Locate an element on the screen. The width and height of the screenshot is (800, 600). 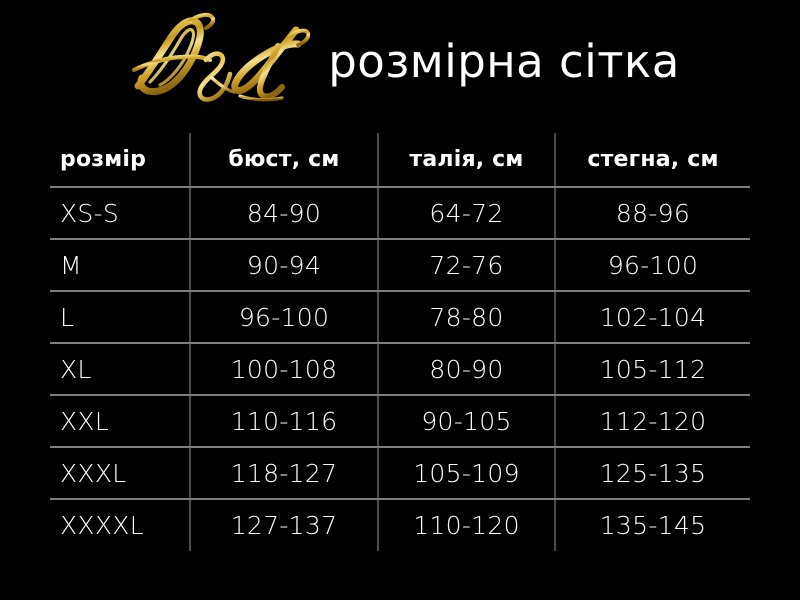
cell-hips: 112-120 is located at coordinates (652, 421).